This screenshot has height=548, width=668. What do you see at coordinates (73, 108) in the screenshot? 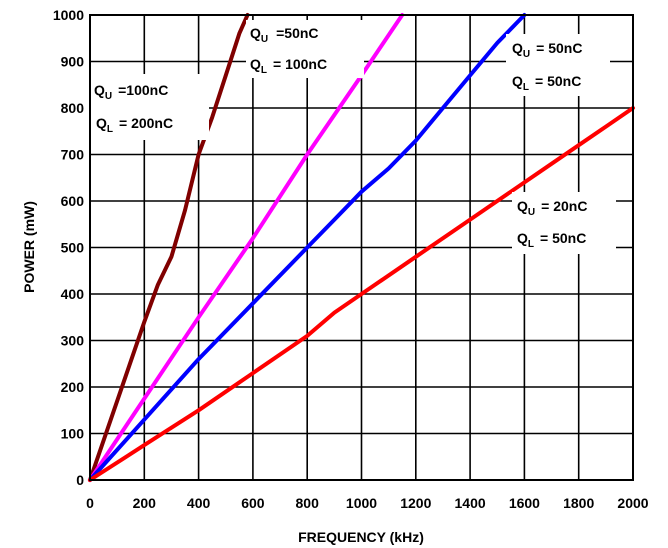
I see `y-tick-label: 800` at bounding box center [73, 108].